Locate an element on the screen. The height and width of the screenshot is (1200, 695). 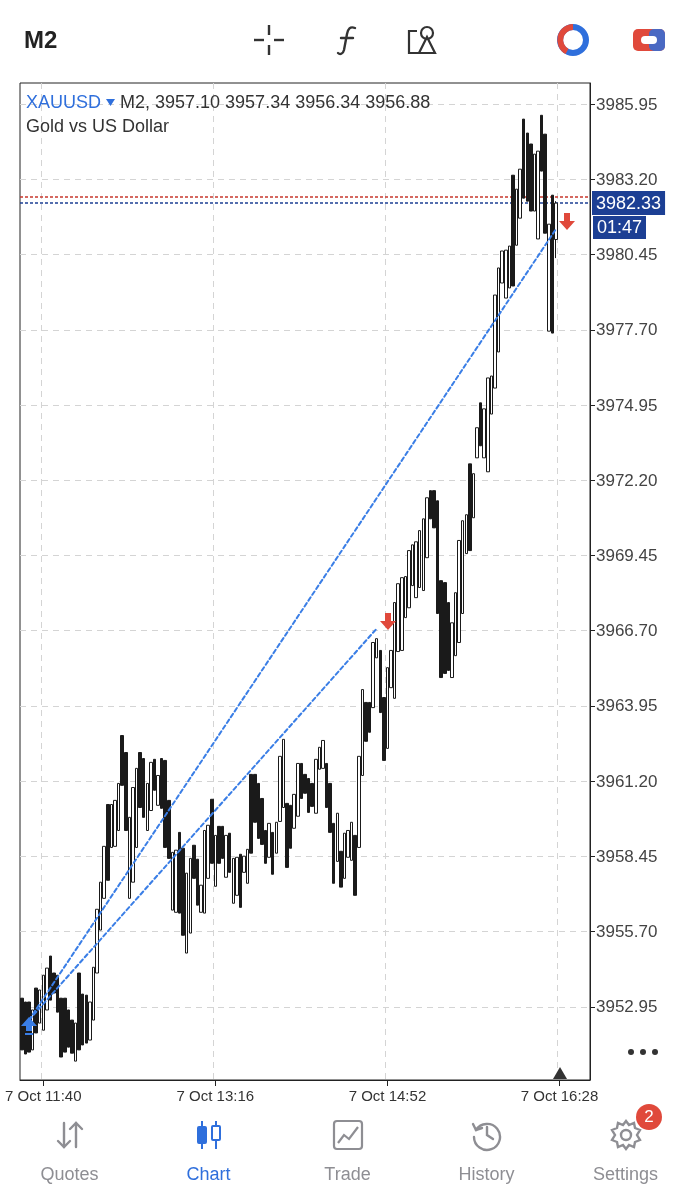
y-tick-label: 3952.95 is located at coordinates (627, 1007).